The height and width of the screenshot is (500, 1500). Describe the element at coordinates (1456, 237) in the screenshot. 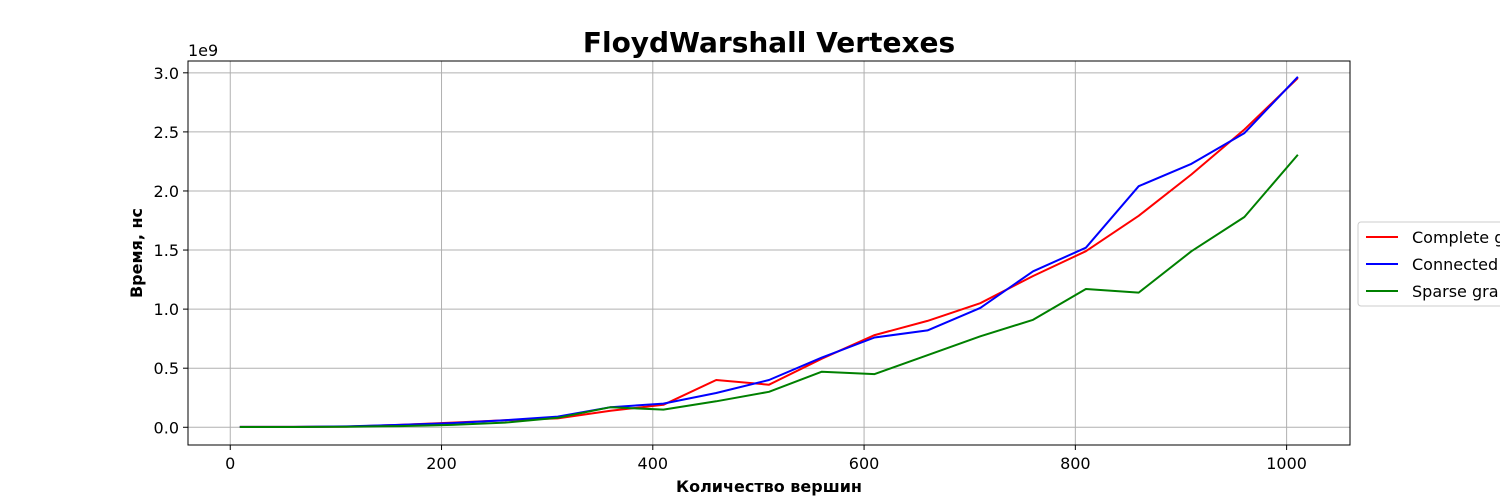

I see `legend-label-complete-graph: Complete g` at that location.